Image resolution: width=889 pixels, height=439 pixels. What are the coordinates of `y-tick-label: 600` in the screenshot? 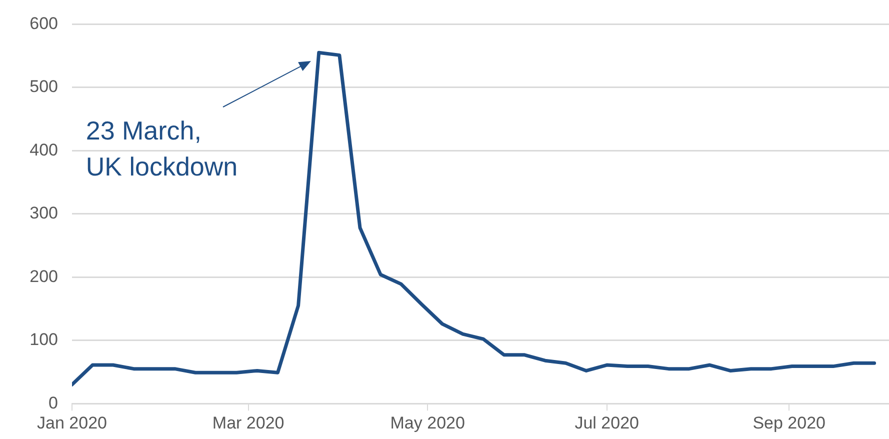 It's located at (44, 23).